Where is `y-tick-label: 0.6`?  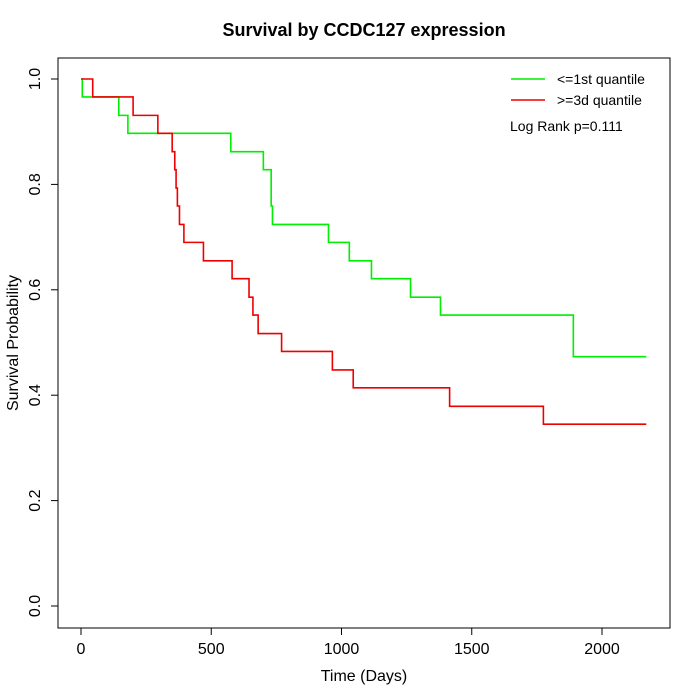
y-tick-label: 0.6 is located at coordinates (35, 290).